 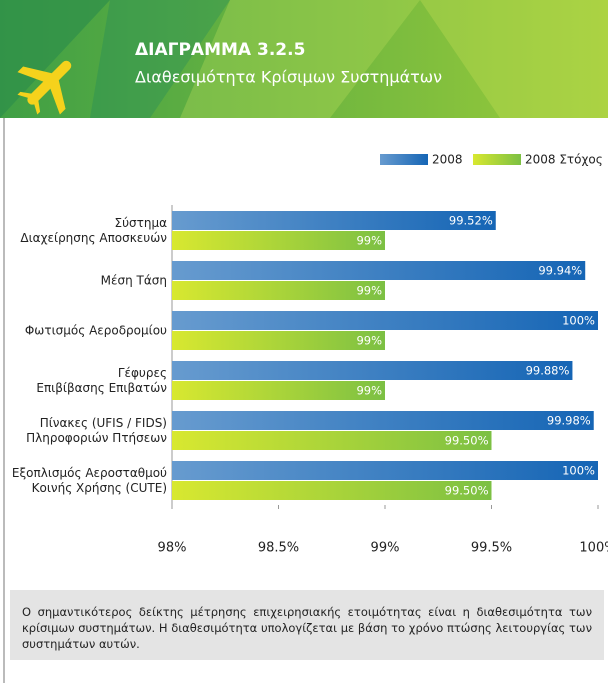 What do you see at coordinates (95, 330) in the screenshot?
I see `category-label: Φωτισμός Αεροδρομίου` at bounding box center [95, 330].